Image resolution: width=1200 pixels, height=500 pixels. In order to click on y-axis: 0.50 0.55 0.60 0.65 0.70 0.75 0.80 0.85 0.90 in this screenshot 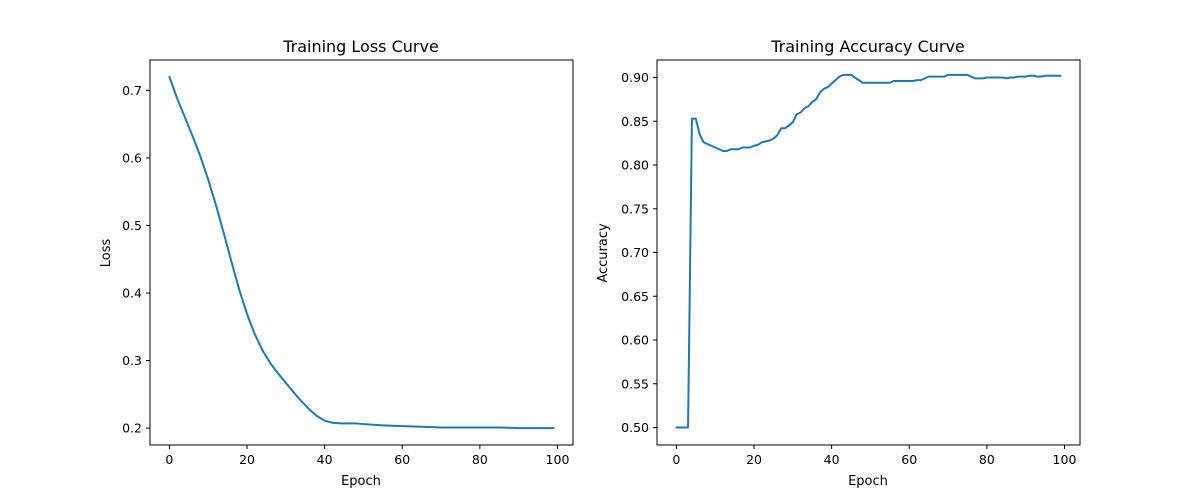, I will do `click(639, 252)`.